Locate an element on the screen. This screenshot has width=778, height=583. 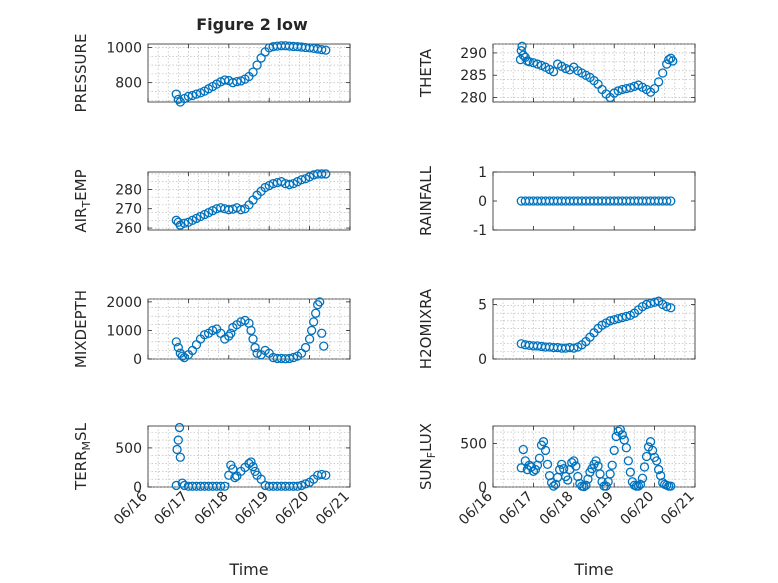
ytick-label: 1000 is located at coordinates (124, 49).